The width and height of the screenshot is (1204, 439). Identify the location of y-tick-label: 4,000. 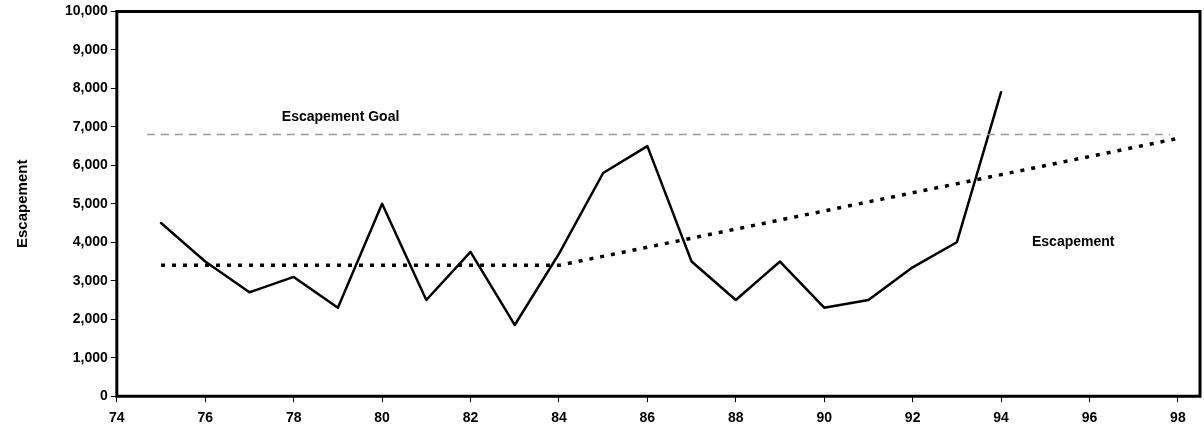
(90, 241).